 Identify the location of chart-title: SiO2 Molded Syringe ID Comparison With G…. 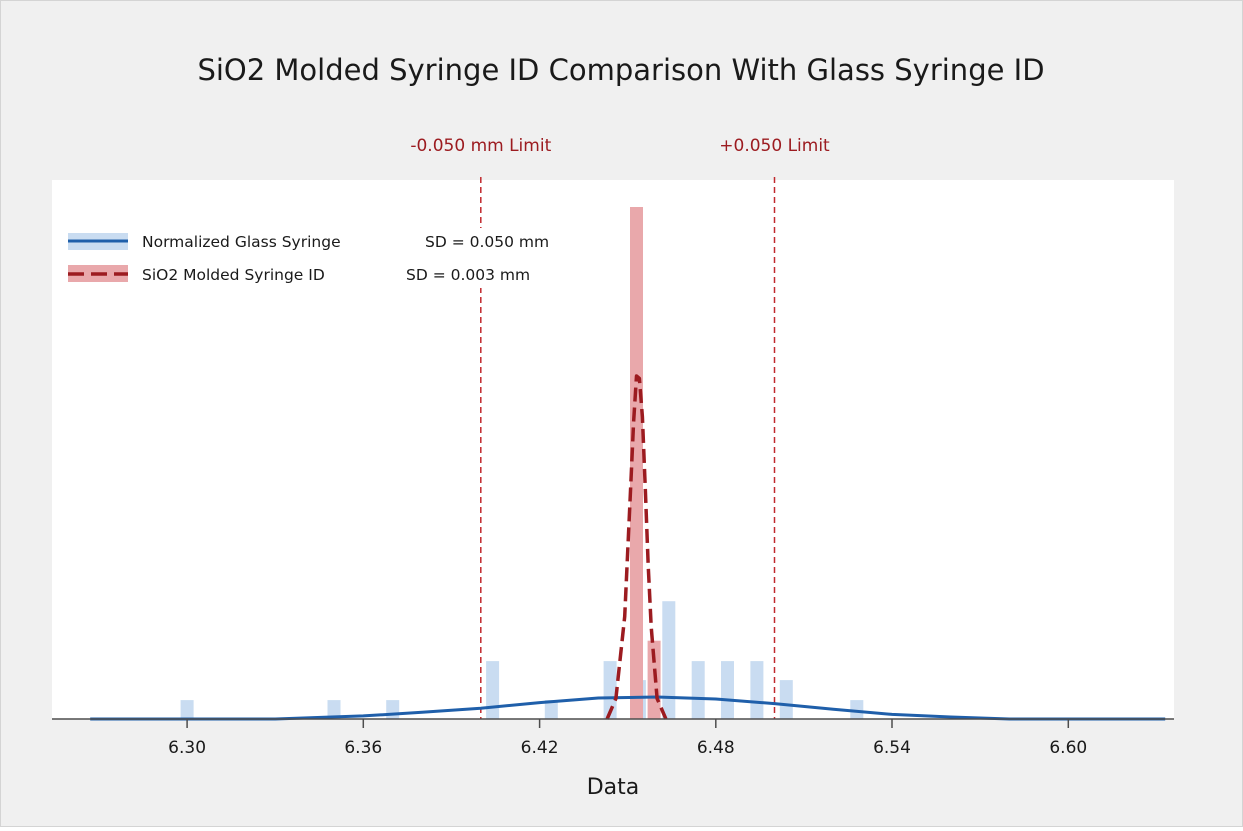
(620, 70).